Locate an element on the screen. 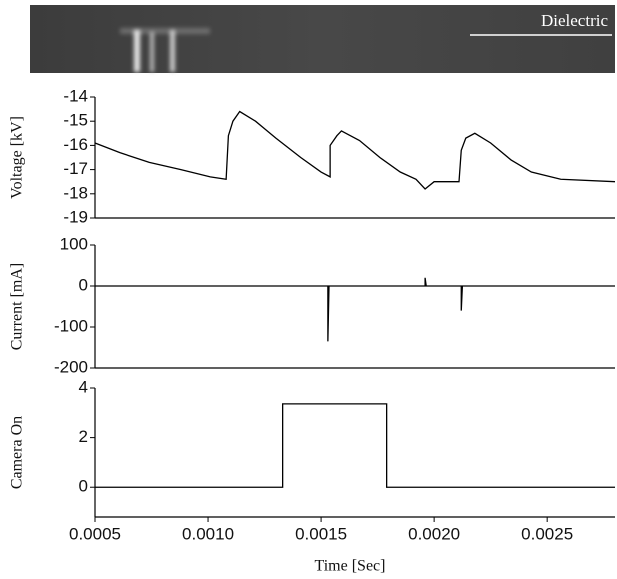 The width and height of the screenshot is (617, 579). y-tick-label: -200 is located at coordinates (71, 366).